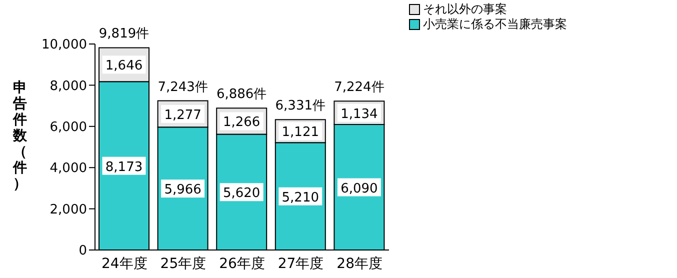 The image size is (677, 278). Describe the element at coordinates (241, 194) in the screenshot. I see `data-label: 5,620` at that location.